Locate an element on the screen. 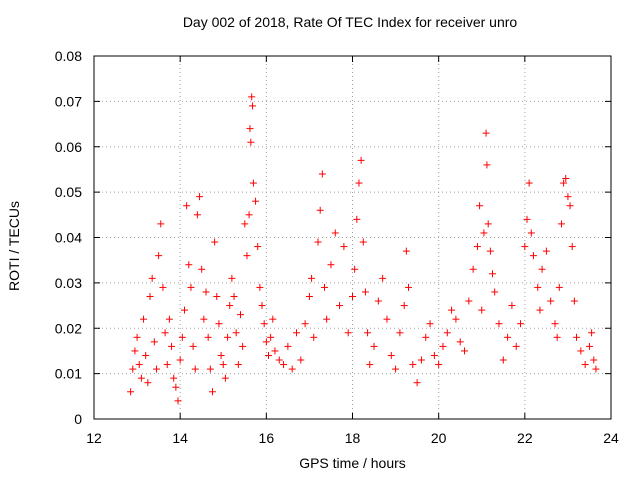 This screenshot has height=480, width=640. y-tick-label: 0.08 is located at coordinates (68, 56).